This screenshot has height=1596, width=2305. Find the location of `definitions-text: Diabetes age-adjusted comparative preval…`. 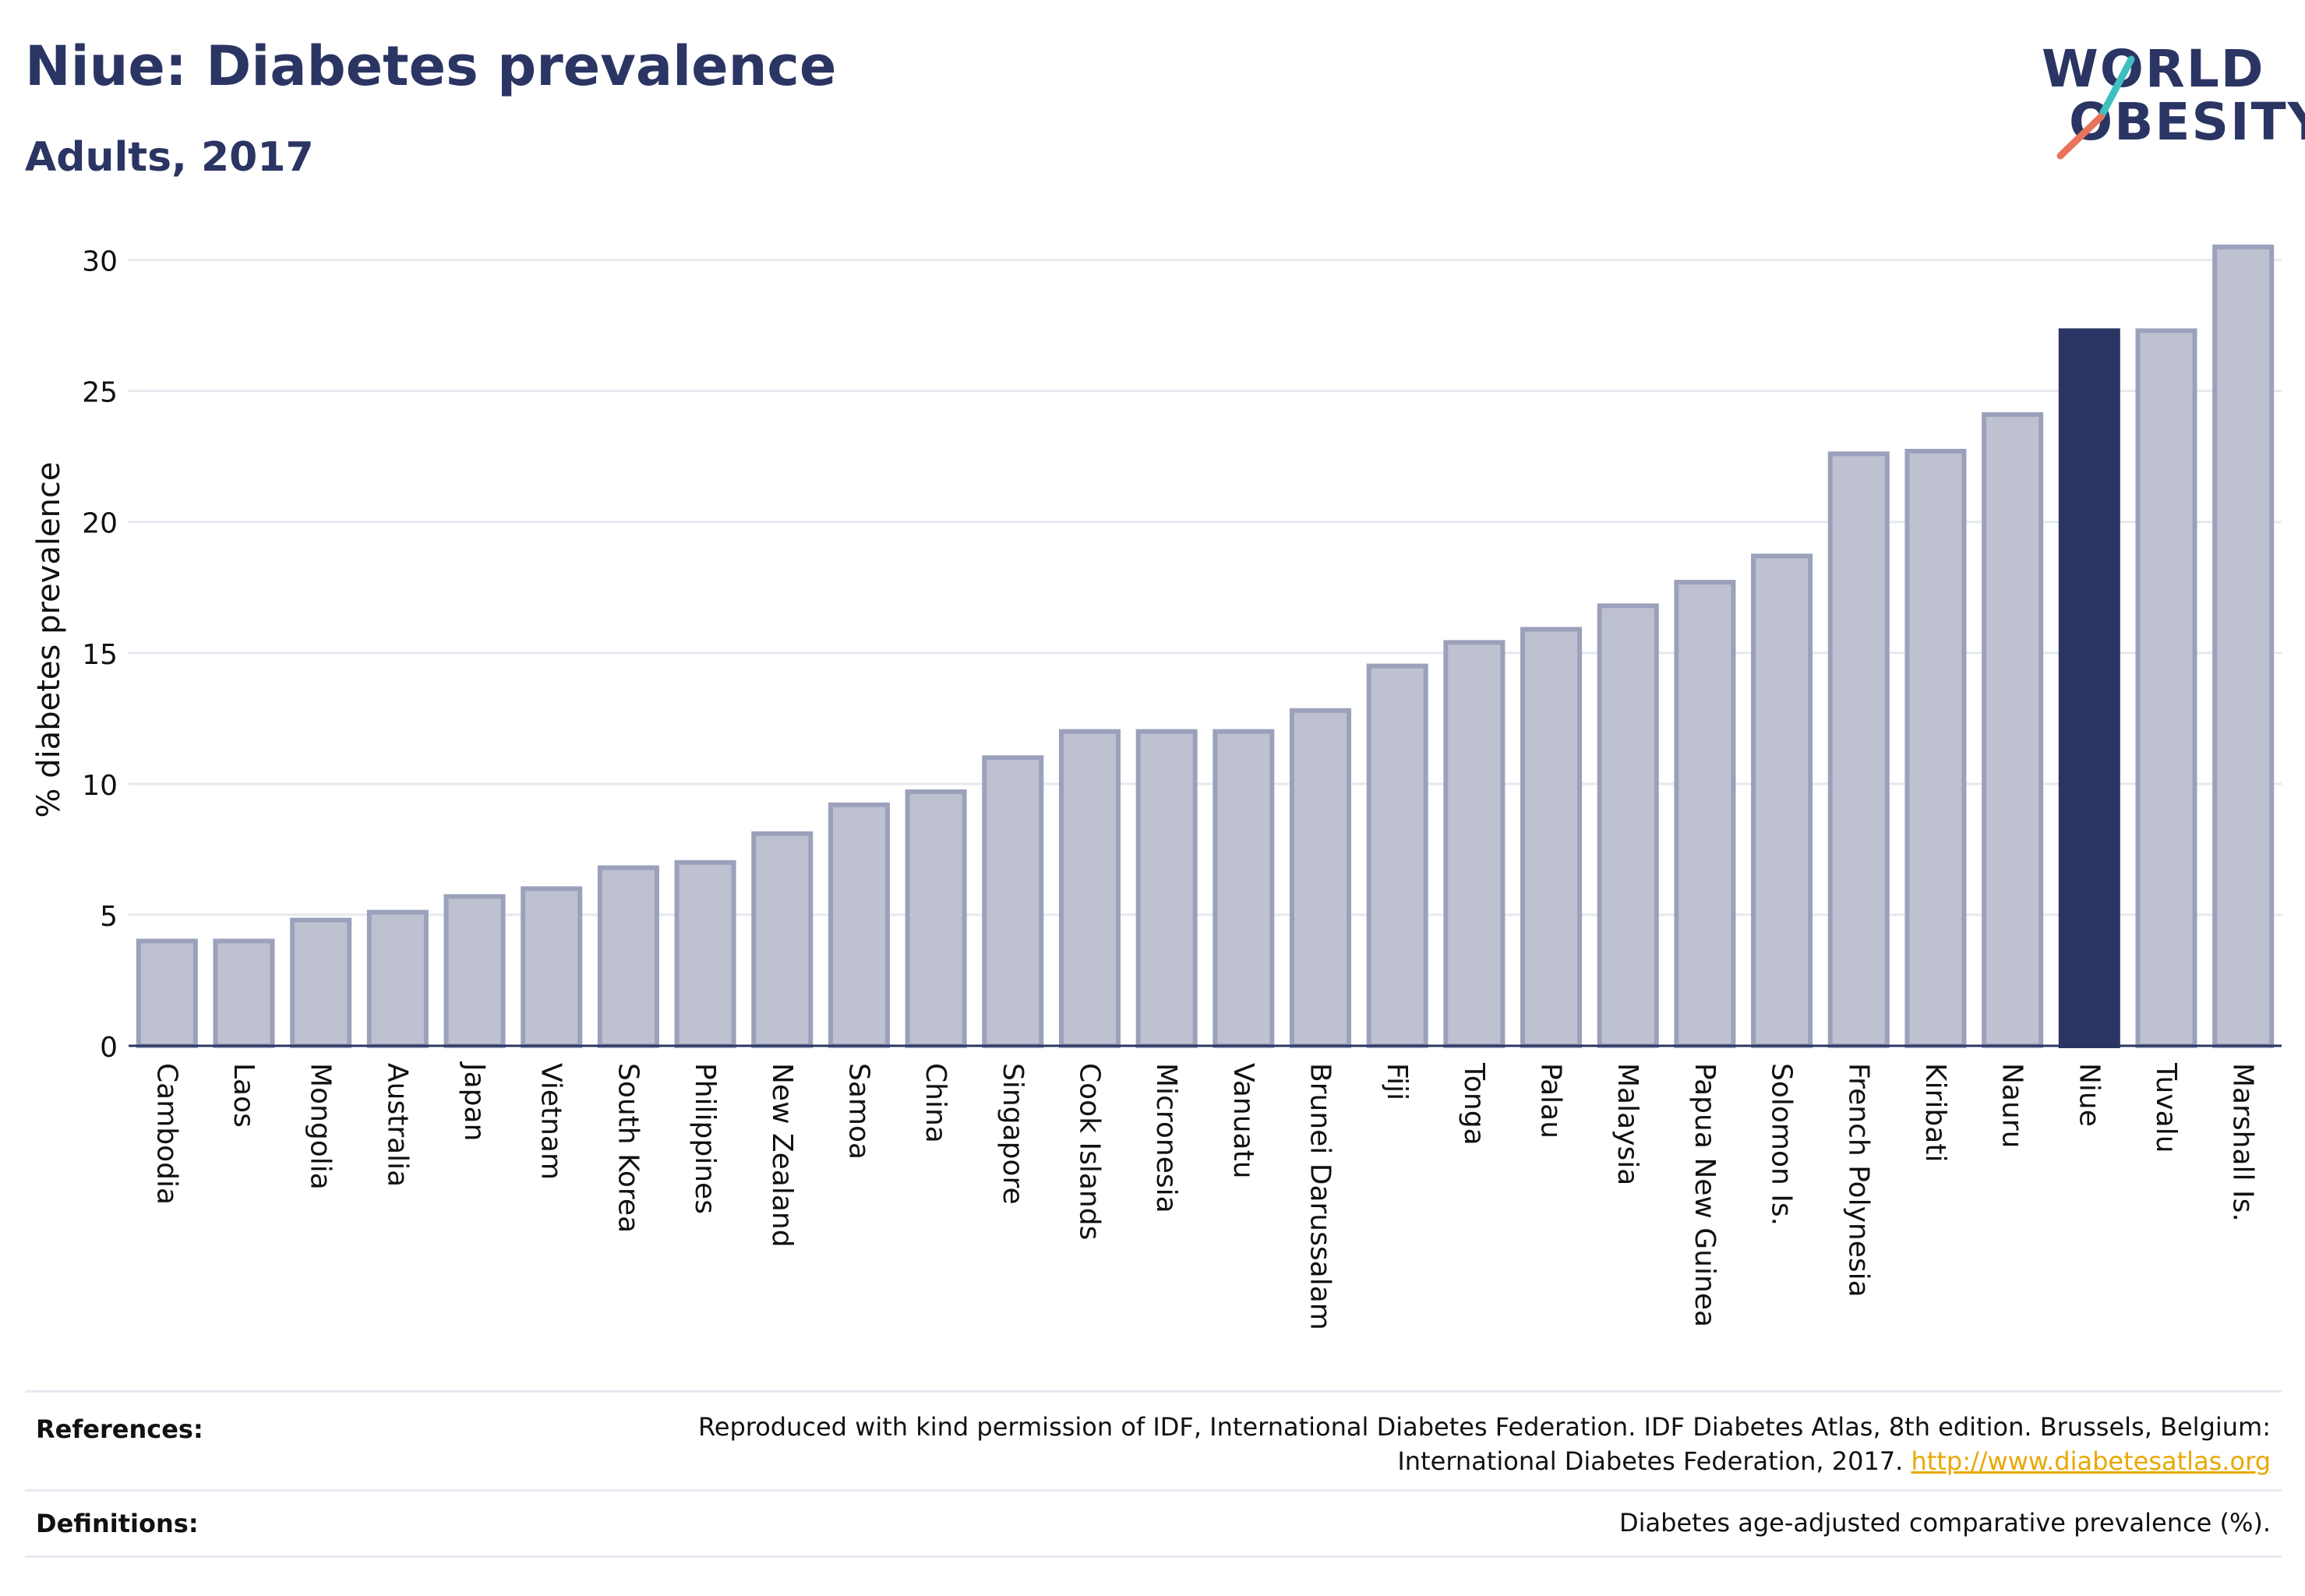

definitions-text: Diabetes age-adjusted comparative preval… is located at coordinates (1945, 1523).